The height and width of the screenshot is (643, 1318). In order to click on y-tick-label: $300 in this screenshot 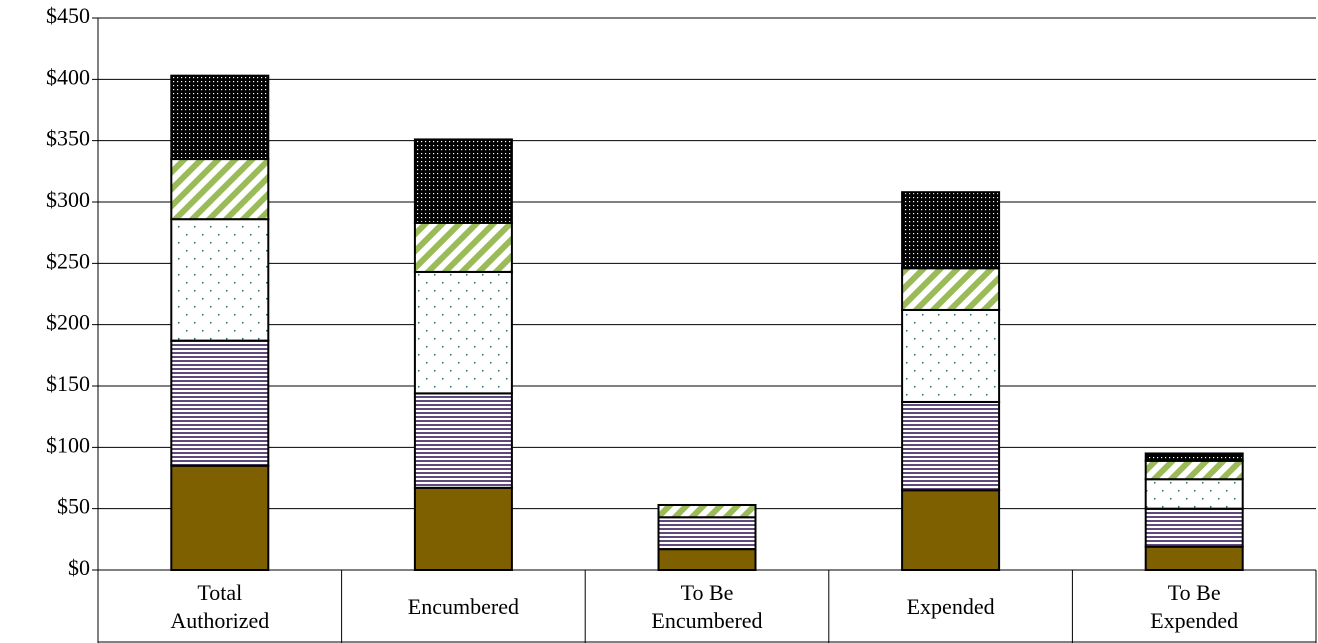, I will do `click(68, 199)`.